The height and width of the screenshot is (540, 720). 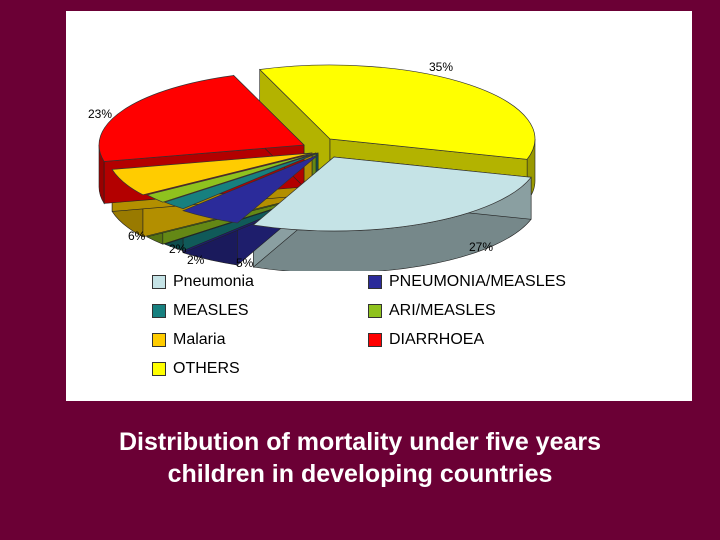 What do you see at coordinates (100, 114) in the screenshot?
I see `slice-label-diarrhoea: 23%` at bounding box center [100, 114].